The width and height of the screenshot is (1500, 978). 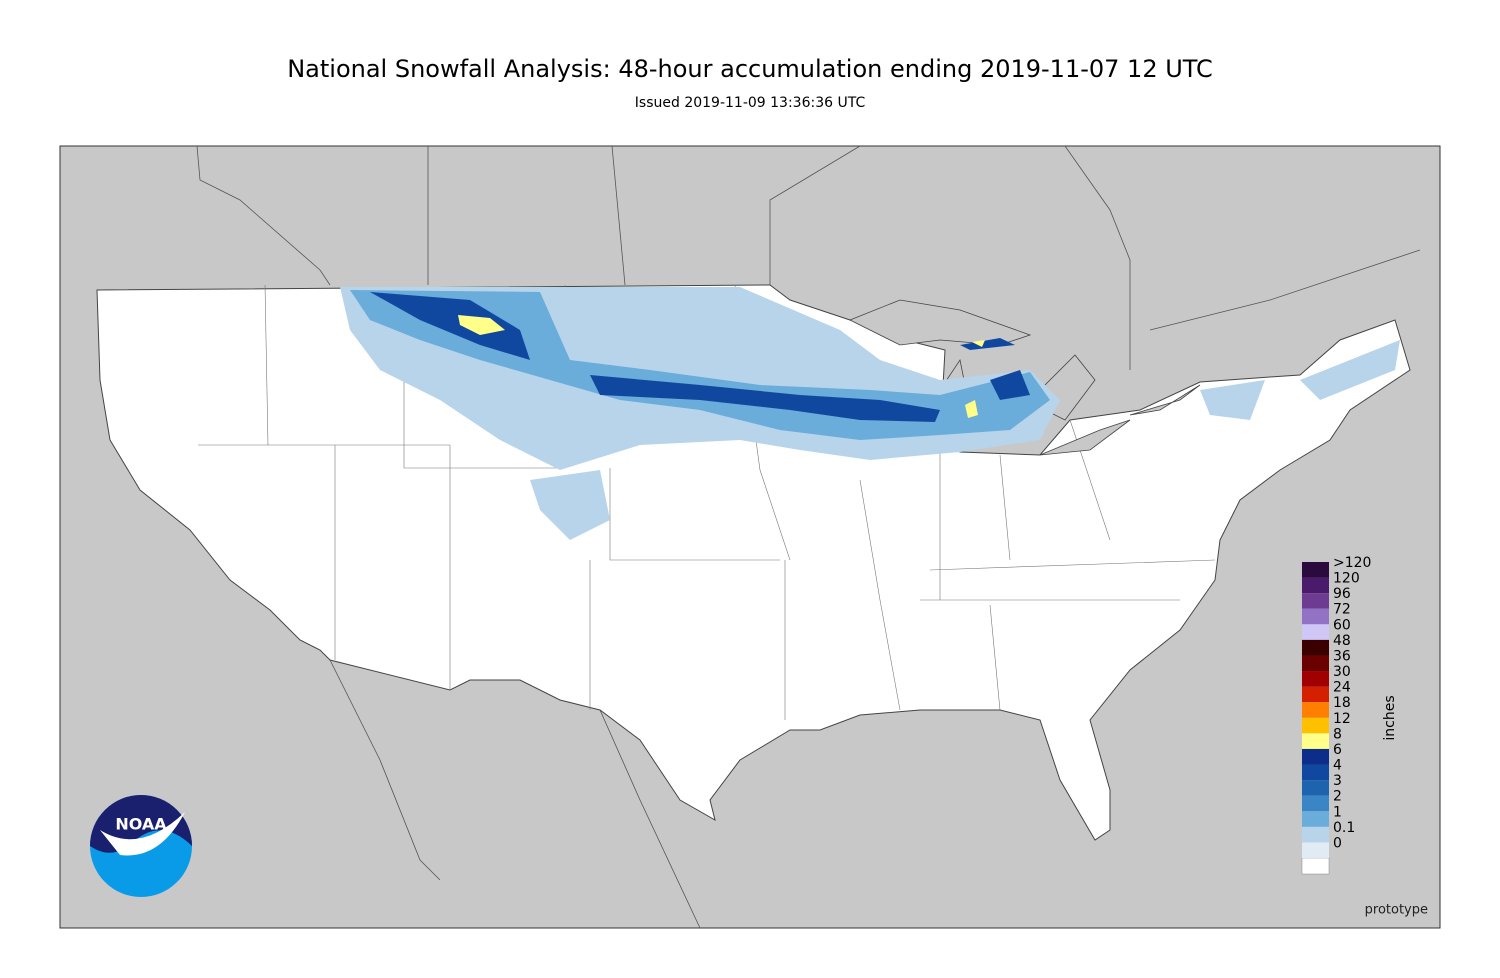 I want to click on legend-label: 18, so click(x=1342, y=703).